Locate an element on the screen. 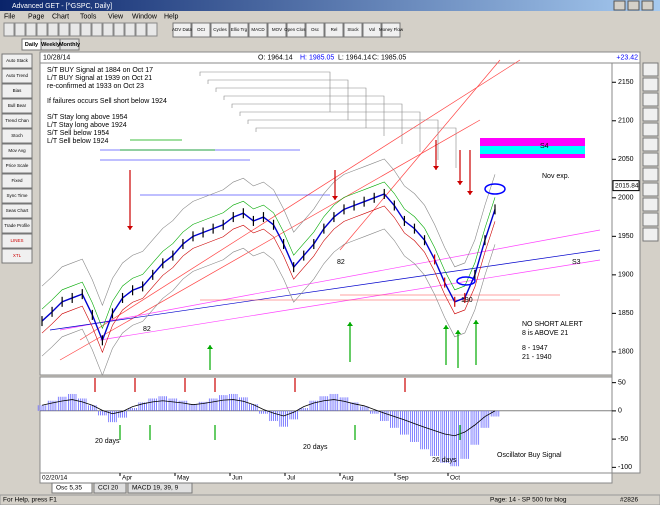 This screenshot has width=660, height=505. left-tool-label: LINES is located at coordinates (16, 240).